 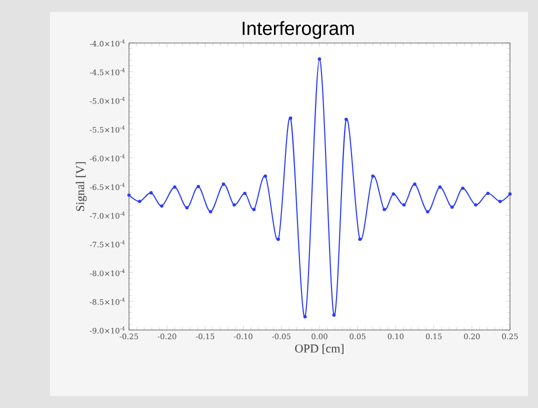 What do you see at coordinates (298, 30) in the screenshot?
I see `chart-title: Interferogram` at bounding box center [298, 30].